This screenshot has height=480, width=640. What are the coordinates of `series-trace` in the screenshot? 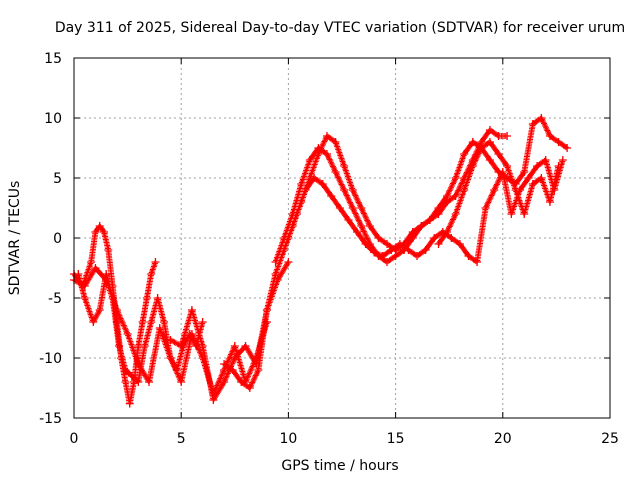 It's located at (420, 190).